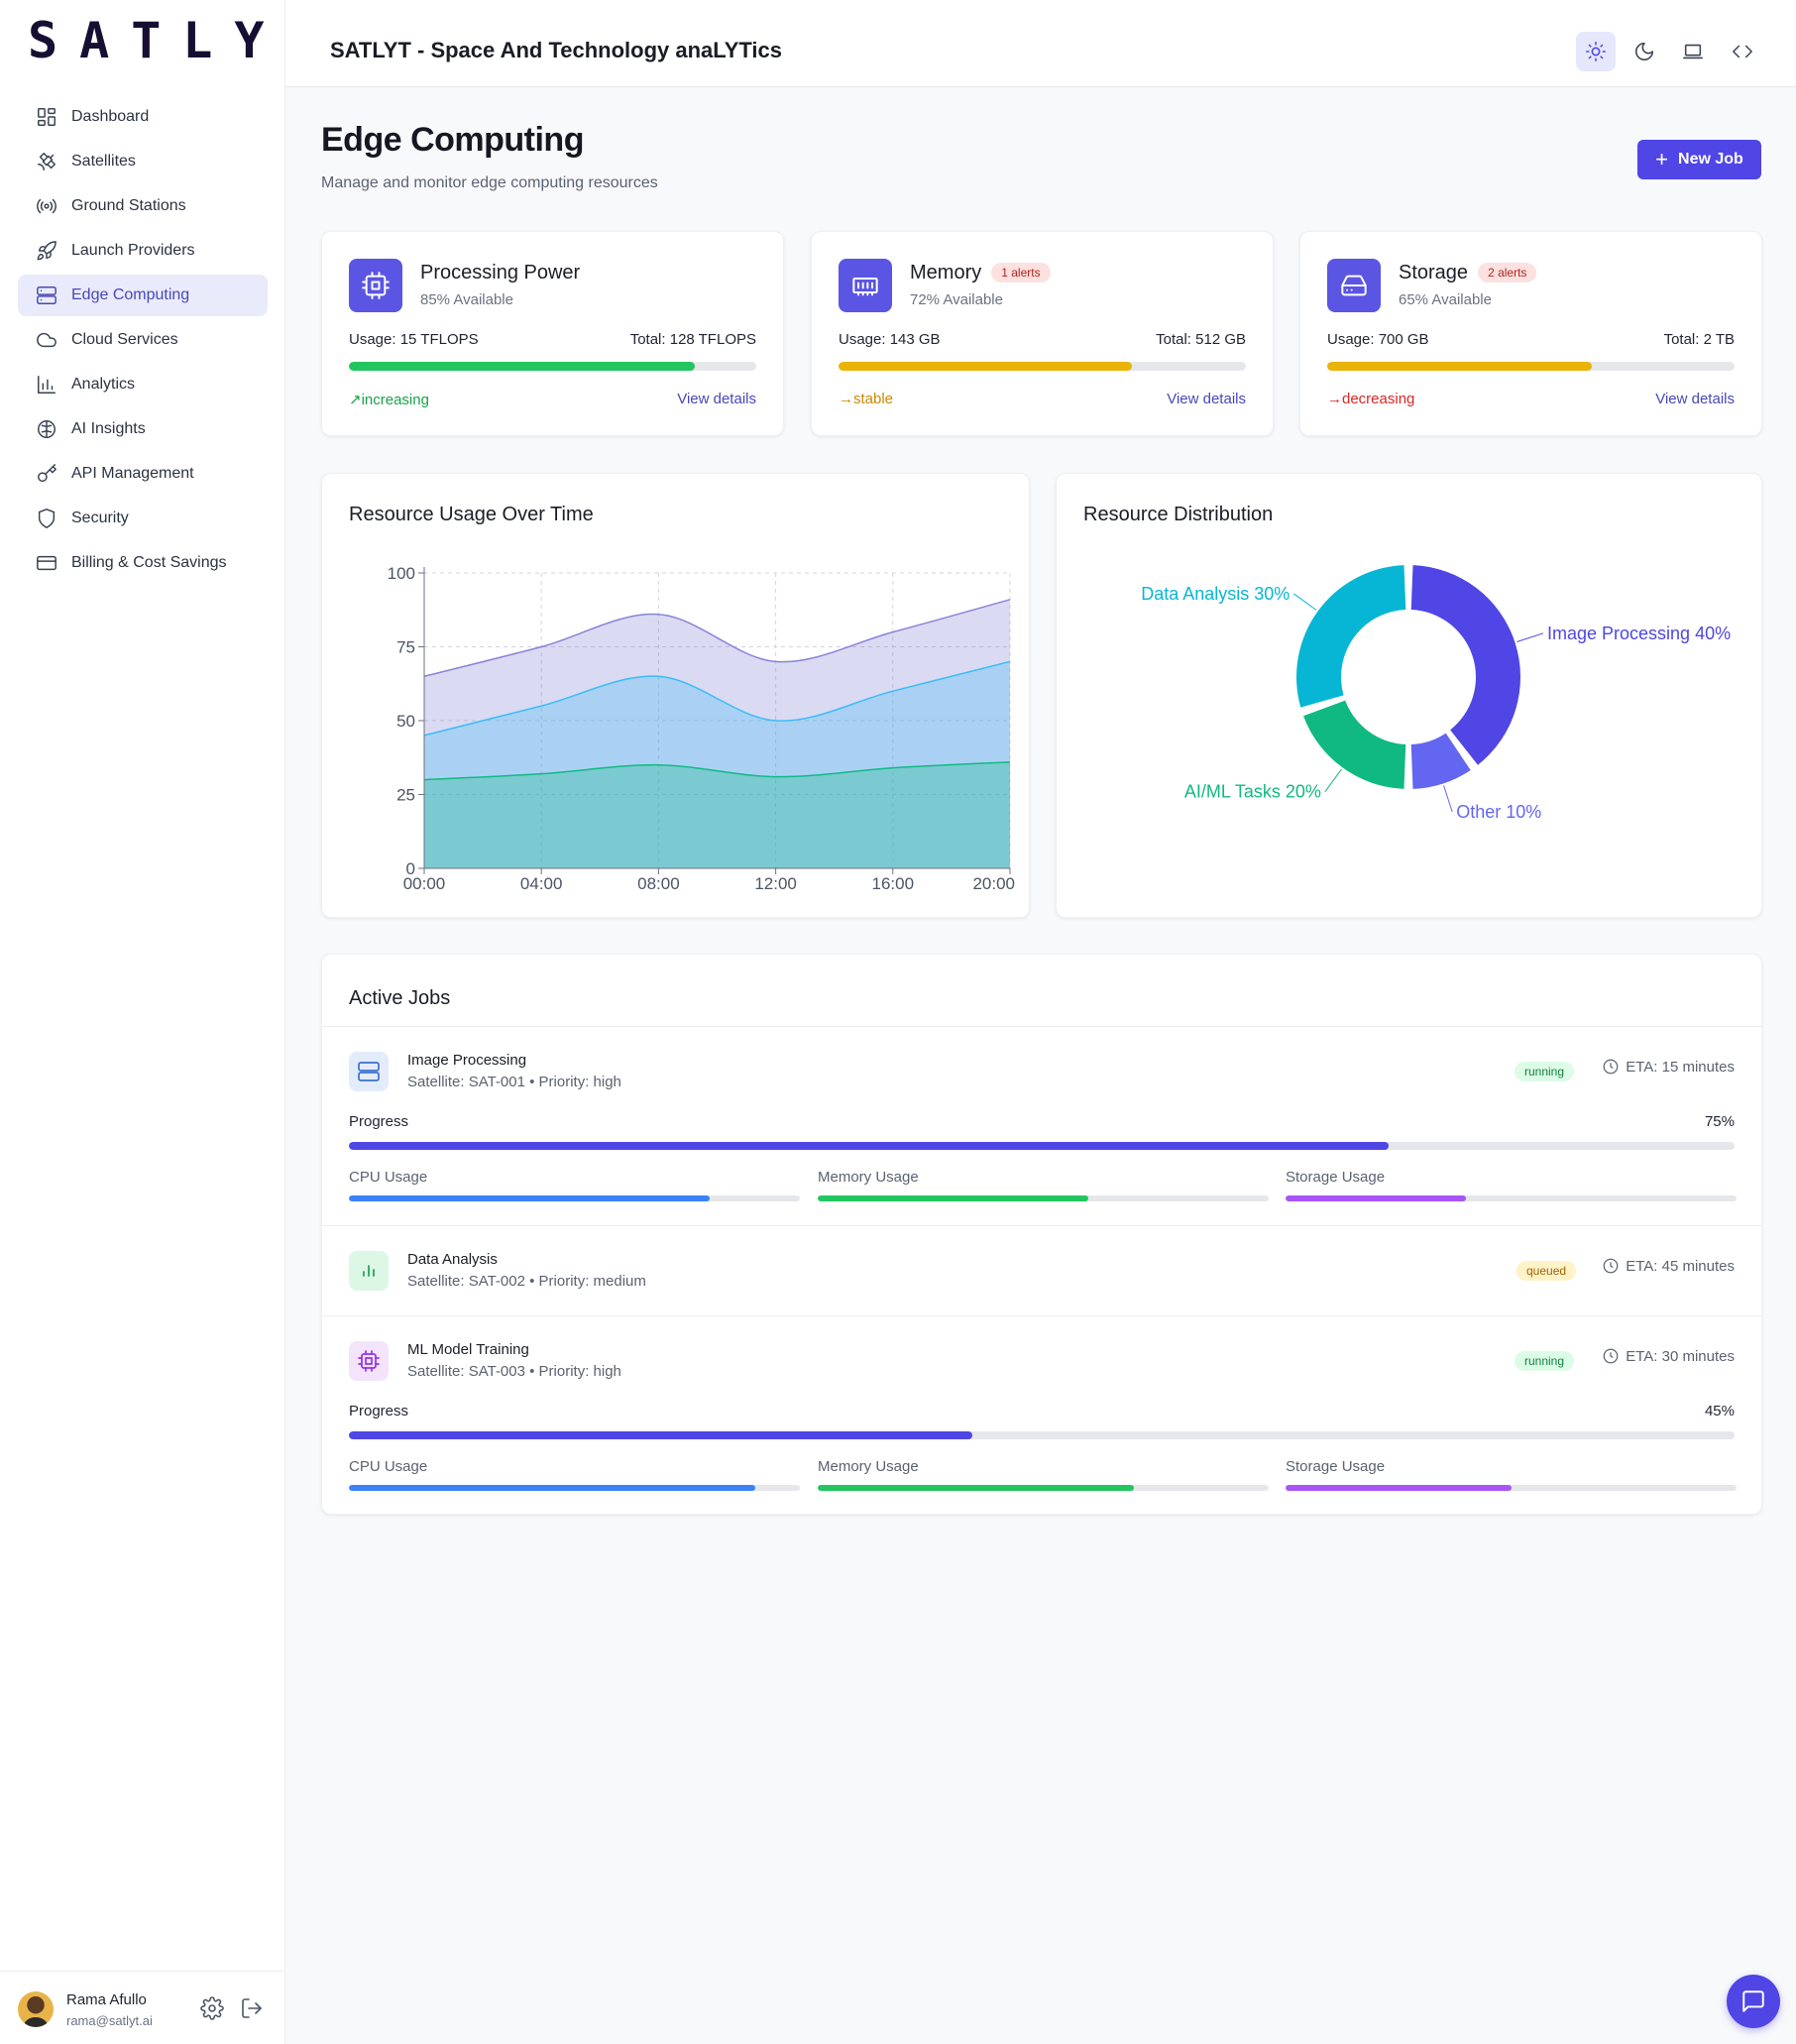  I want to click on job-meta: Satellite: SAT-002 • Priority: medium, so click(526, 1281).